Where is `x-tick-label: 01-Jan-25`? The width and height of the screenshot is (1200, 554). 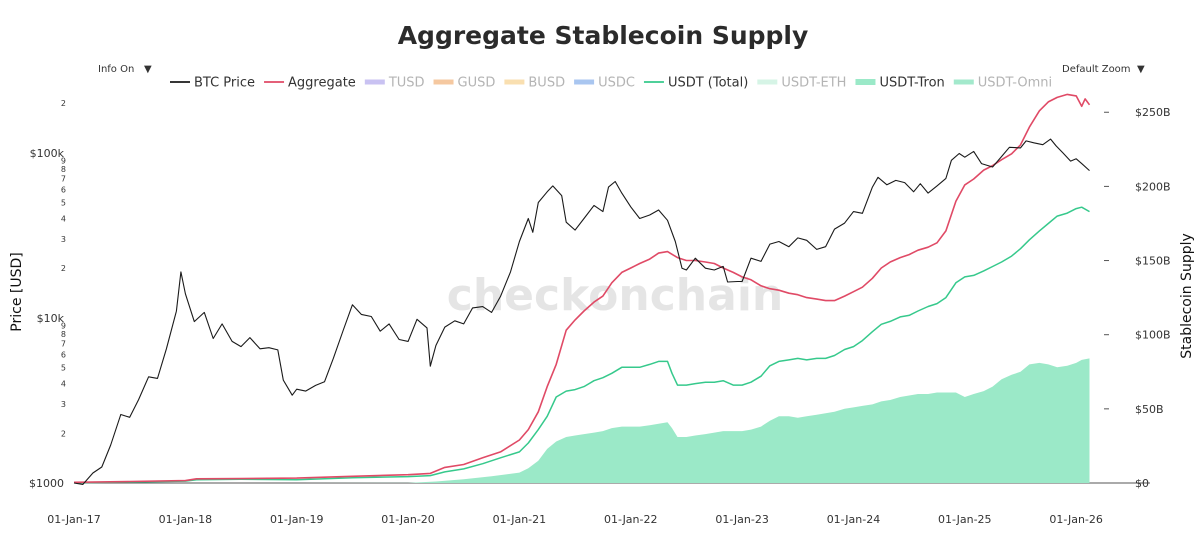 x-tick-label: 01-Jan-25 is located at coordinates (965, 519).